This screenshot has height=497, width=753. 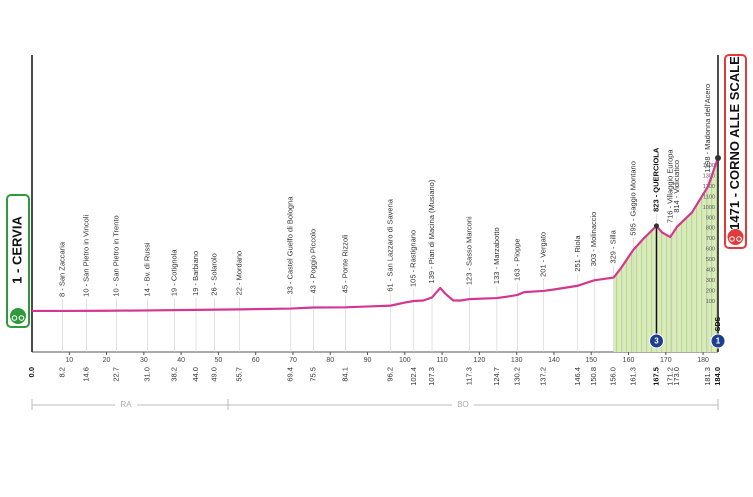 I want to click on waypoint-label: 43 - Poggio Piccolo, so click(x=312, y=261).